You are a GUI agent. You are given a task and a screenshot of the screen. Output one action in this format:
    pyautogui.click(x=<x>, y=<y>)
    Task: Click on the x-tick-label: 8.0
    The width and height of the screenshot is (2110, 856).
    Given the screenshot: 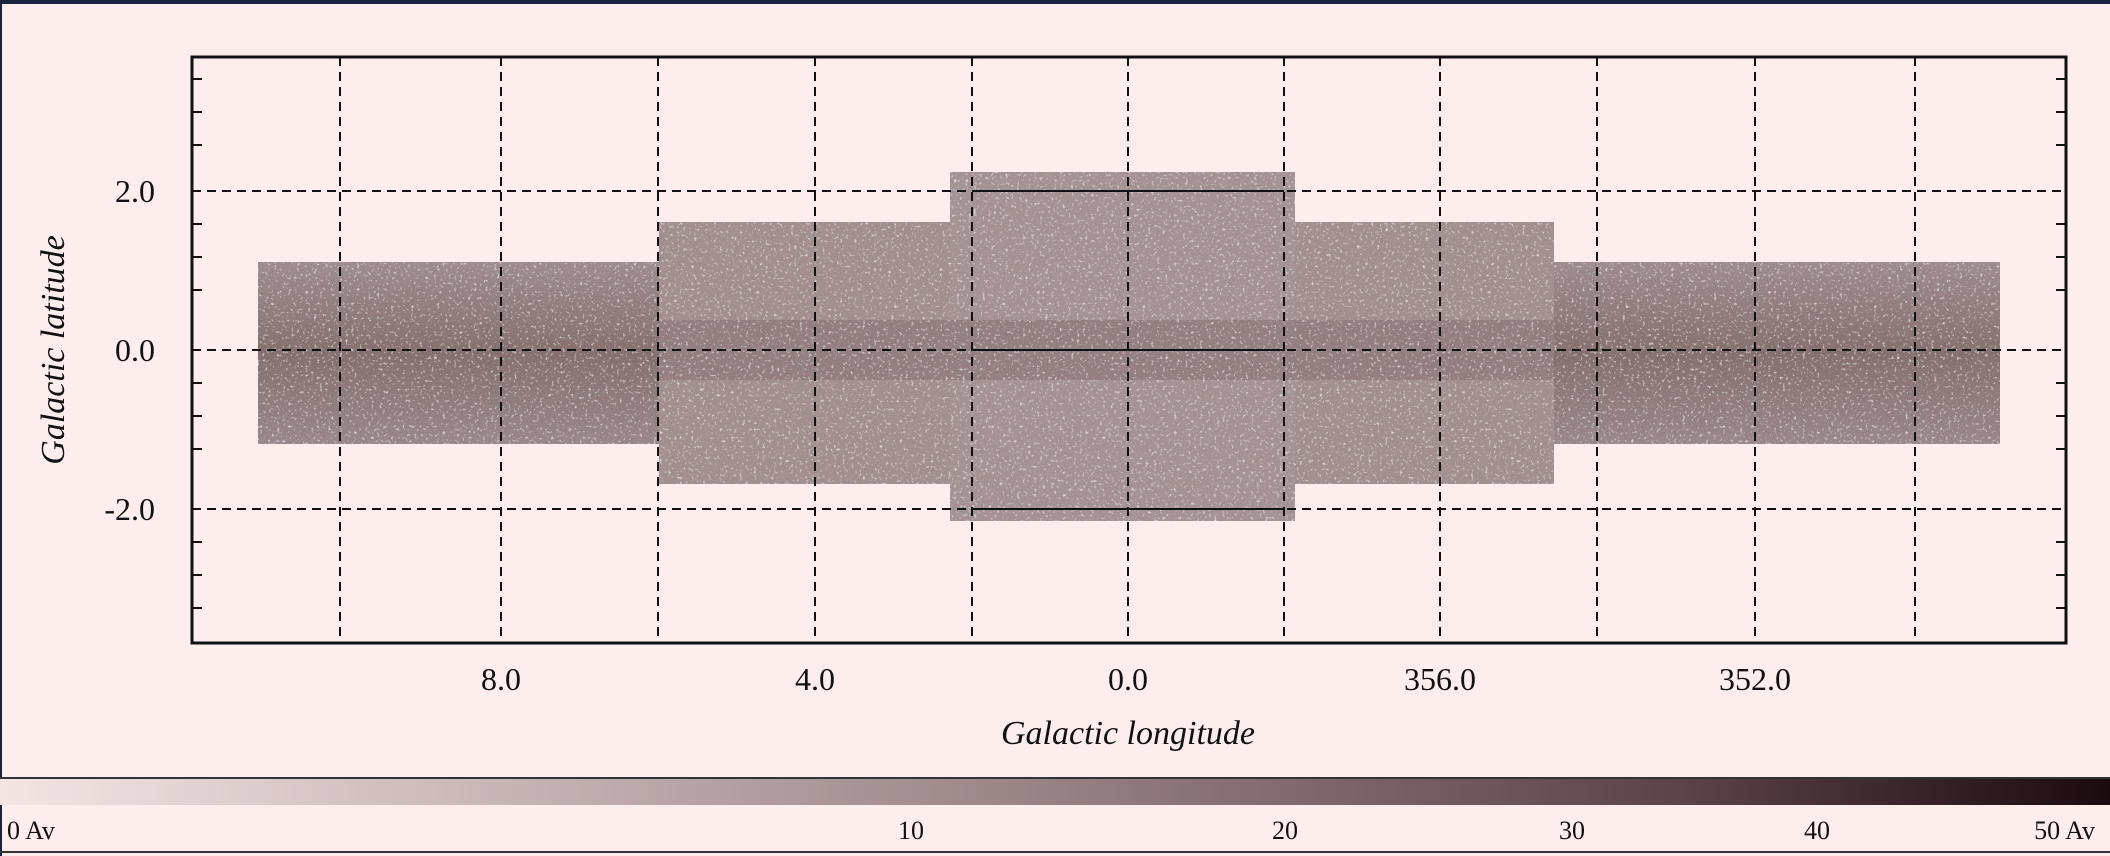 What is the action you would take?
    pyautogui.click(x=501, y=679)
    